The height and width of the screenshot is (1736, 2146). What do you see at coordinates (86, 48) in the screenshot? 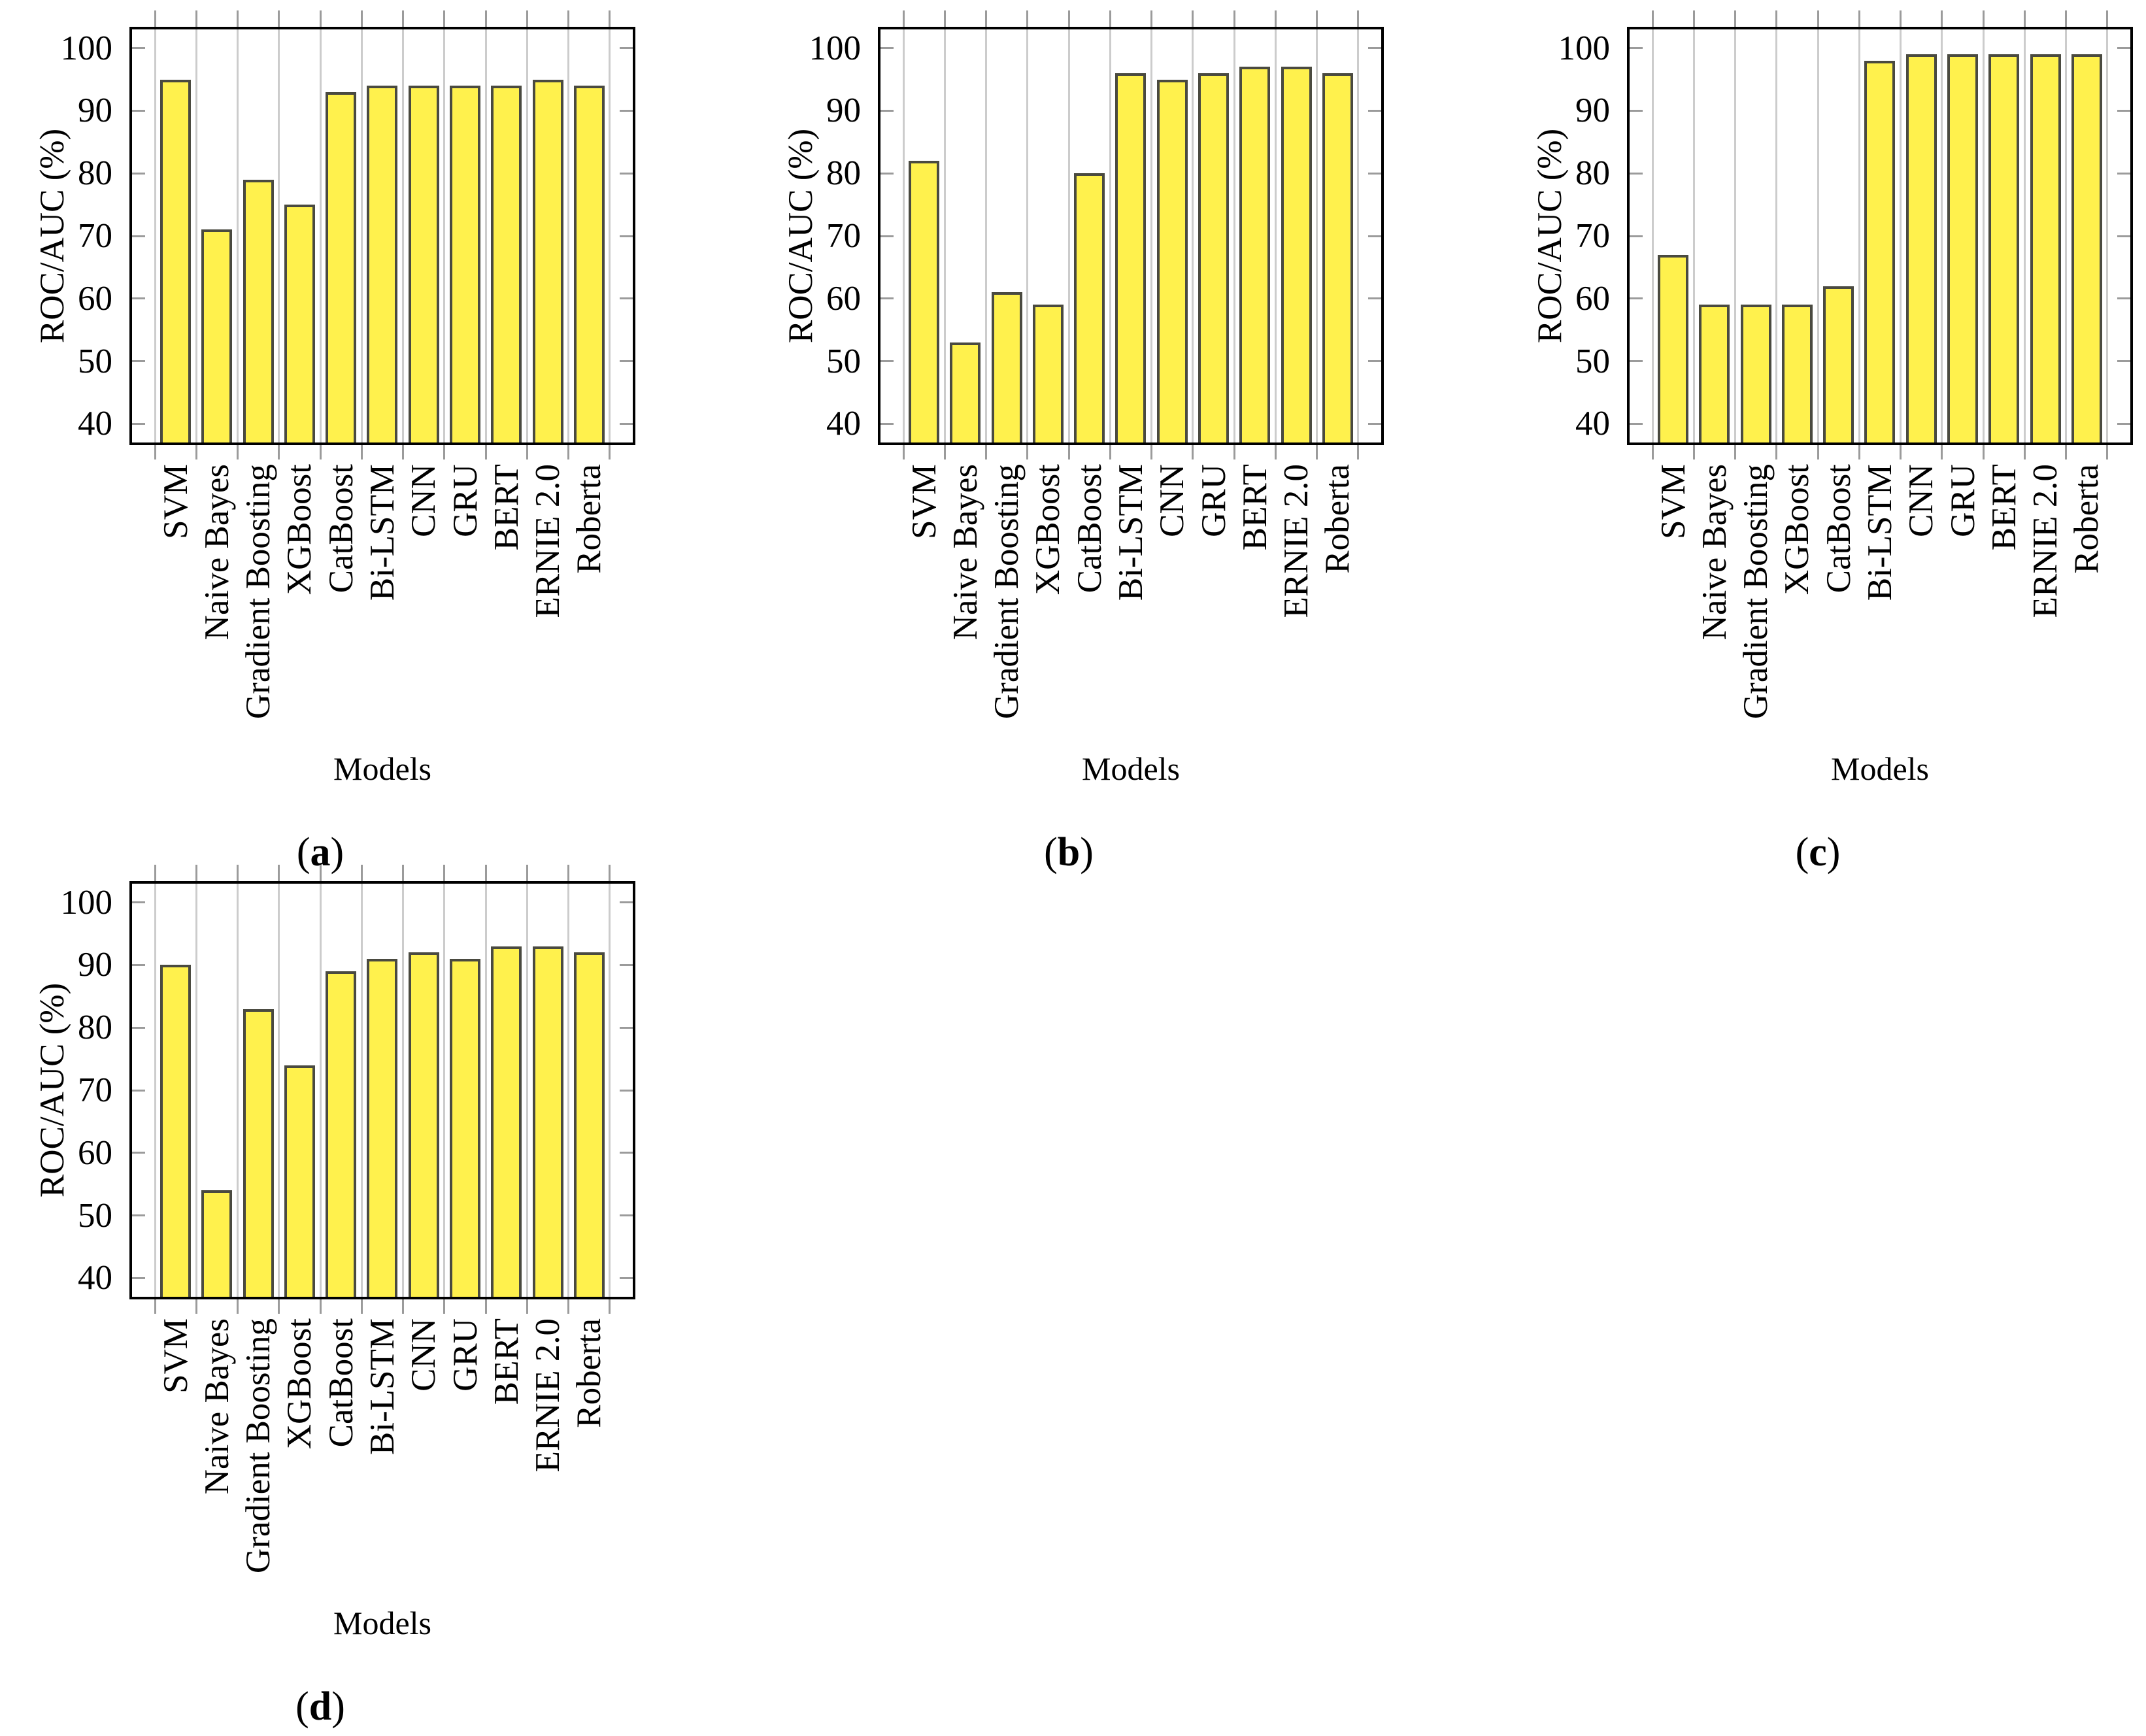
I see `y-tick-label: 100` at bounding box center [86, 48].